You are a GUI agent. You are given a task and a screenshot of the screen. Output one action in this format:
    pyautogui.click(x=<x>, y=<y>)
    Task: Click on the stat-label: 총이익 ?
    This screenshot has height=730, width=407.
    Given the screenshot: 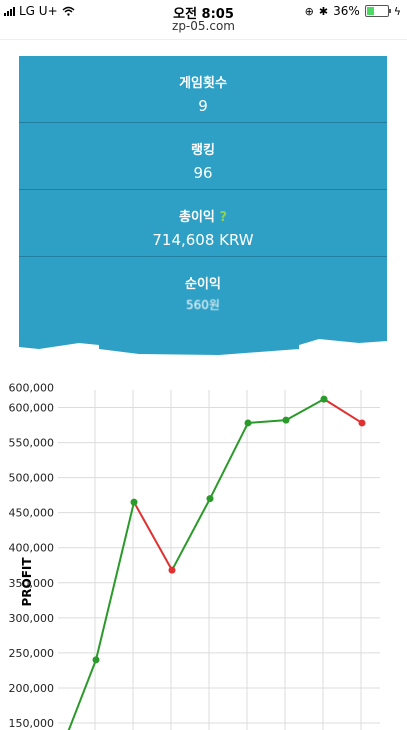 What is the action you would take?
    pyautogui.click(x=203, y=207)
    